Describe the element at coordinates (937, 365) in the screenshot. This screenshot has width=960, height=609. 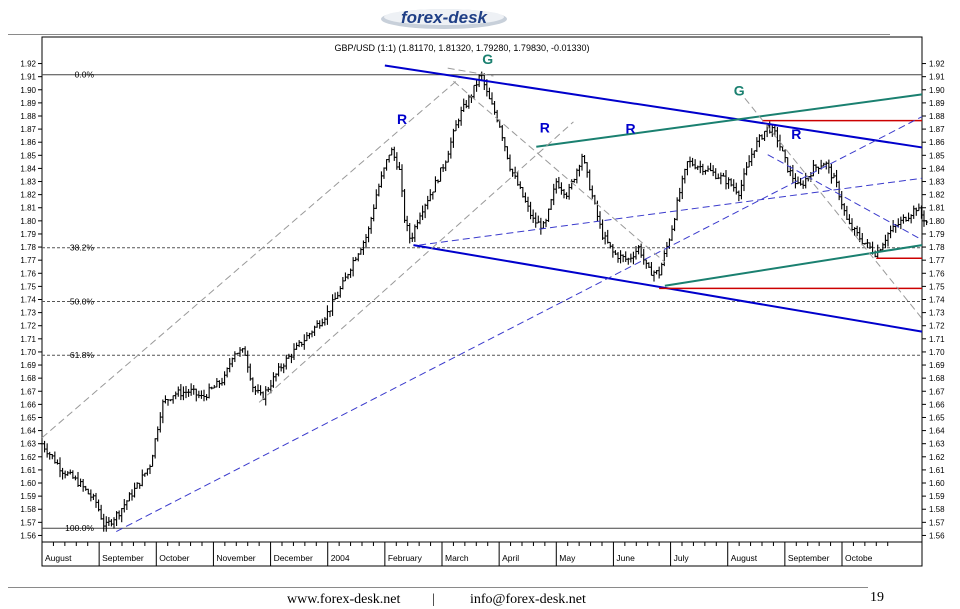
I see `y-tick-label-right: 1.69` at that location.